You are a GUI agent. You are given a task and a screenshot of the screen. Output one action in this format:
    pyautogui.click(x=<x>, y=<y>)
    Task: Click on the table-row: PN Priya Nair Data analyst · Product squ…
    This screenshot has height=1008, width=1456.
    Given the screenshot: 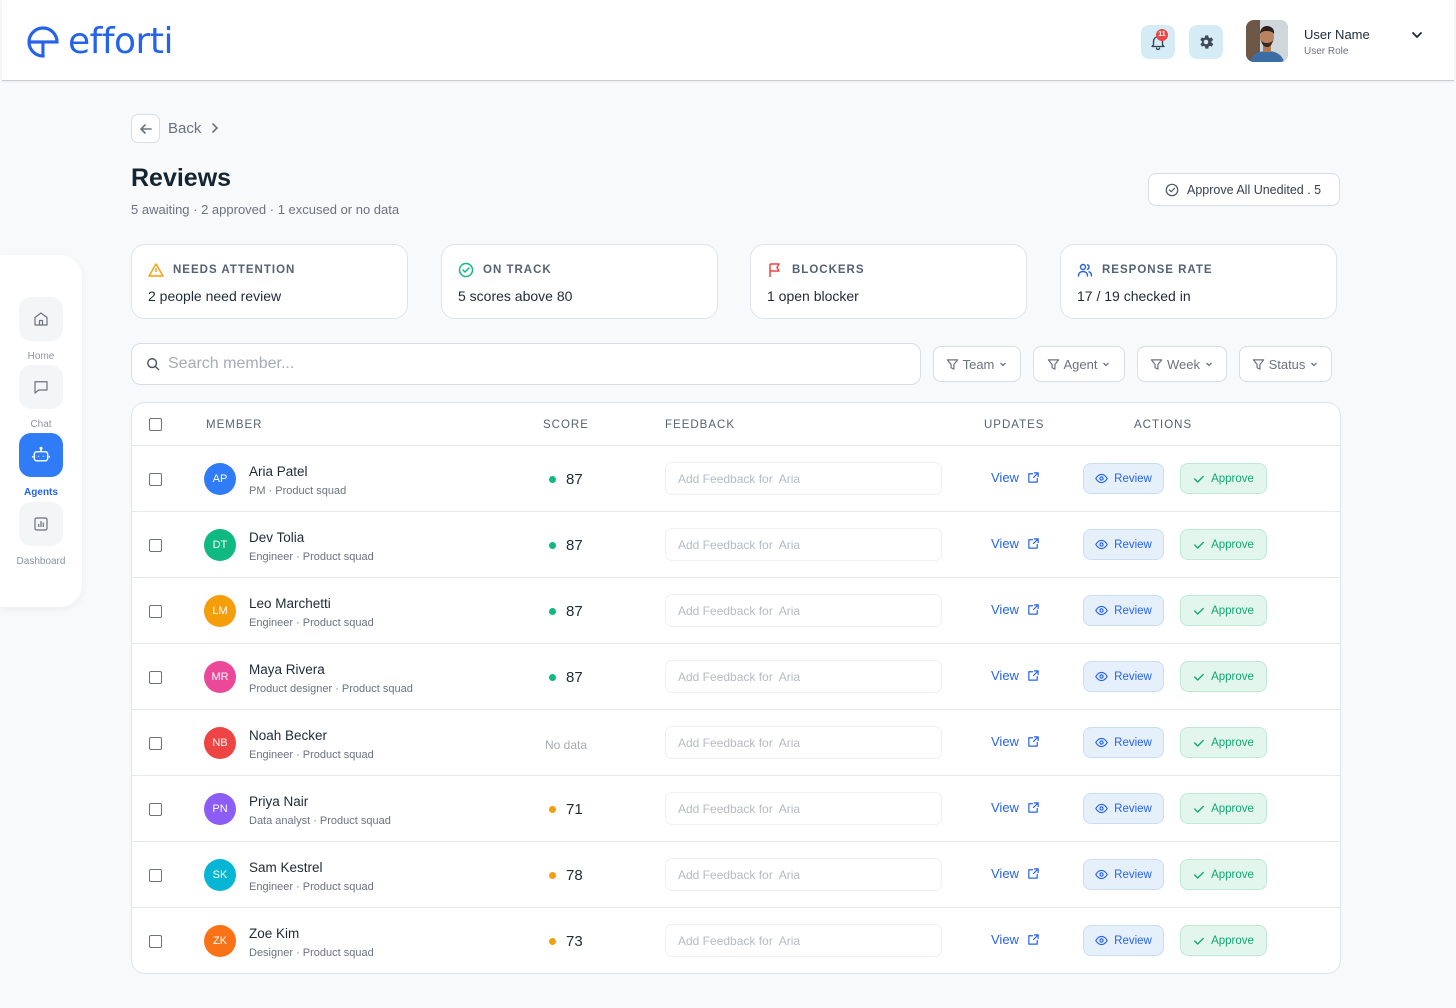 What is the action you would take?
    pyautogui.click(x=736, y=809)
    